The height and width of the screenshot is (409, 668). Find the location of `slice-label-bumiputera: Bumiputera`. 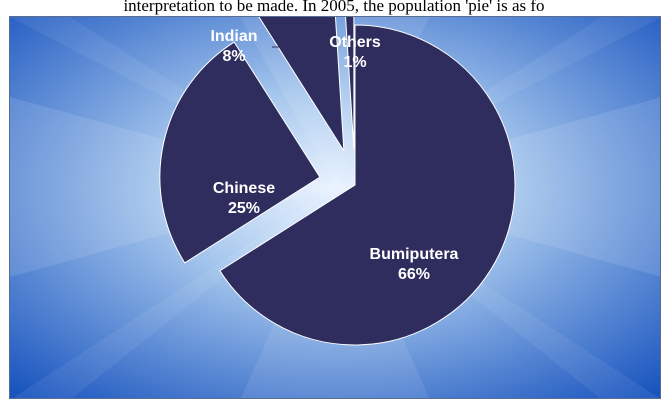

slice-label-bumiputera: Bumiputera is located at coordinates (414, 254).